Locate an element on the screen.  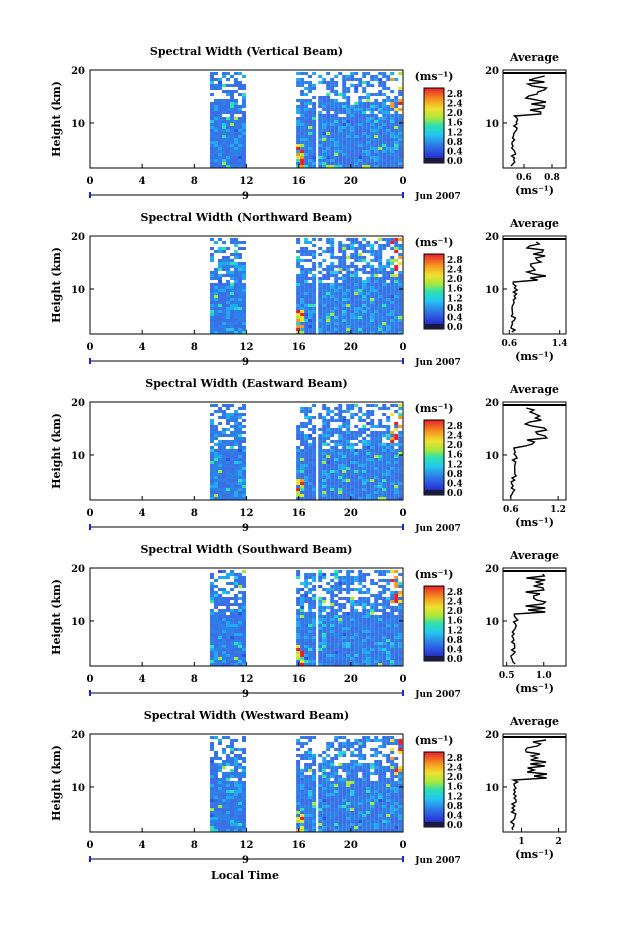
x-tick-label: 0 is located at coordinates (90, 181).